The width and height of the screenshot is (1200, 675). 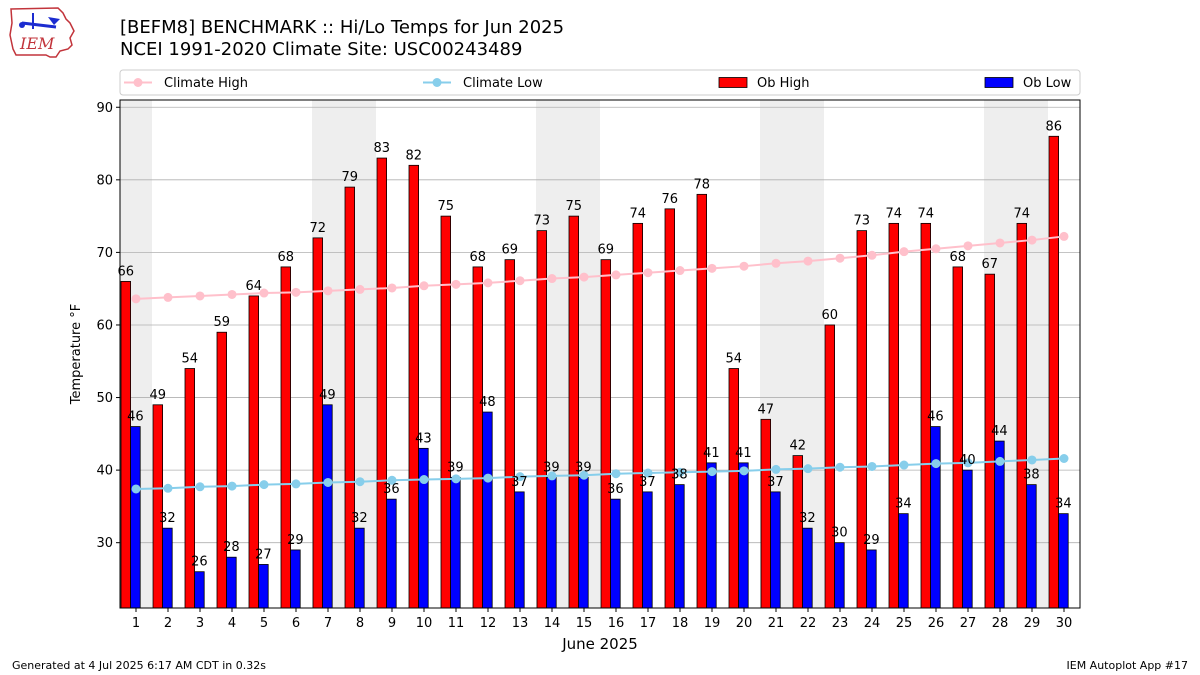 What do you see at coordinates (126, 271) in the screenshot?
I see `ob-high-label: 66` at bounding box center [126, 271].